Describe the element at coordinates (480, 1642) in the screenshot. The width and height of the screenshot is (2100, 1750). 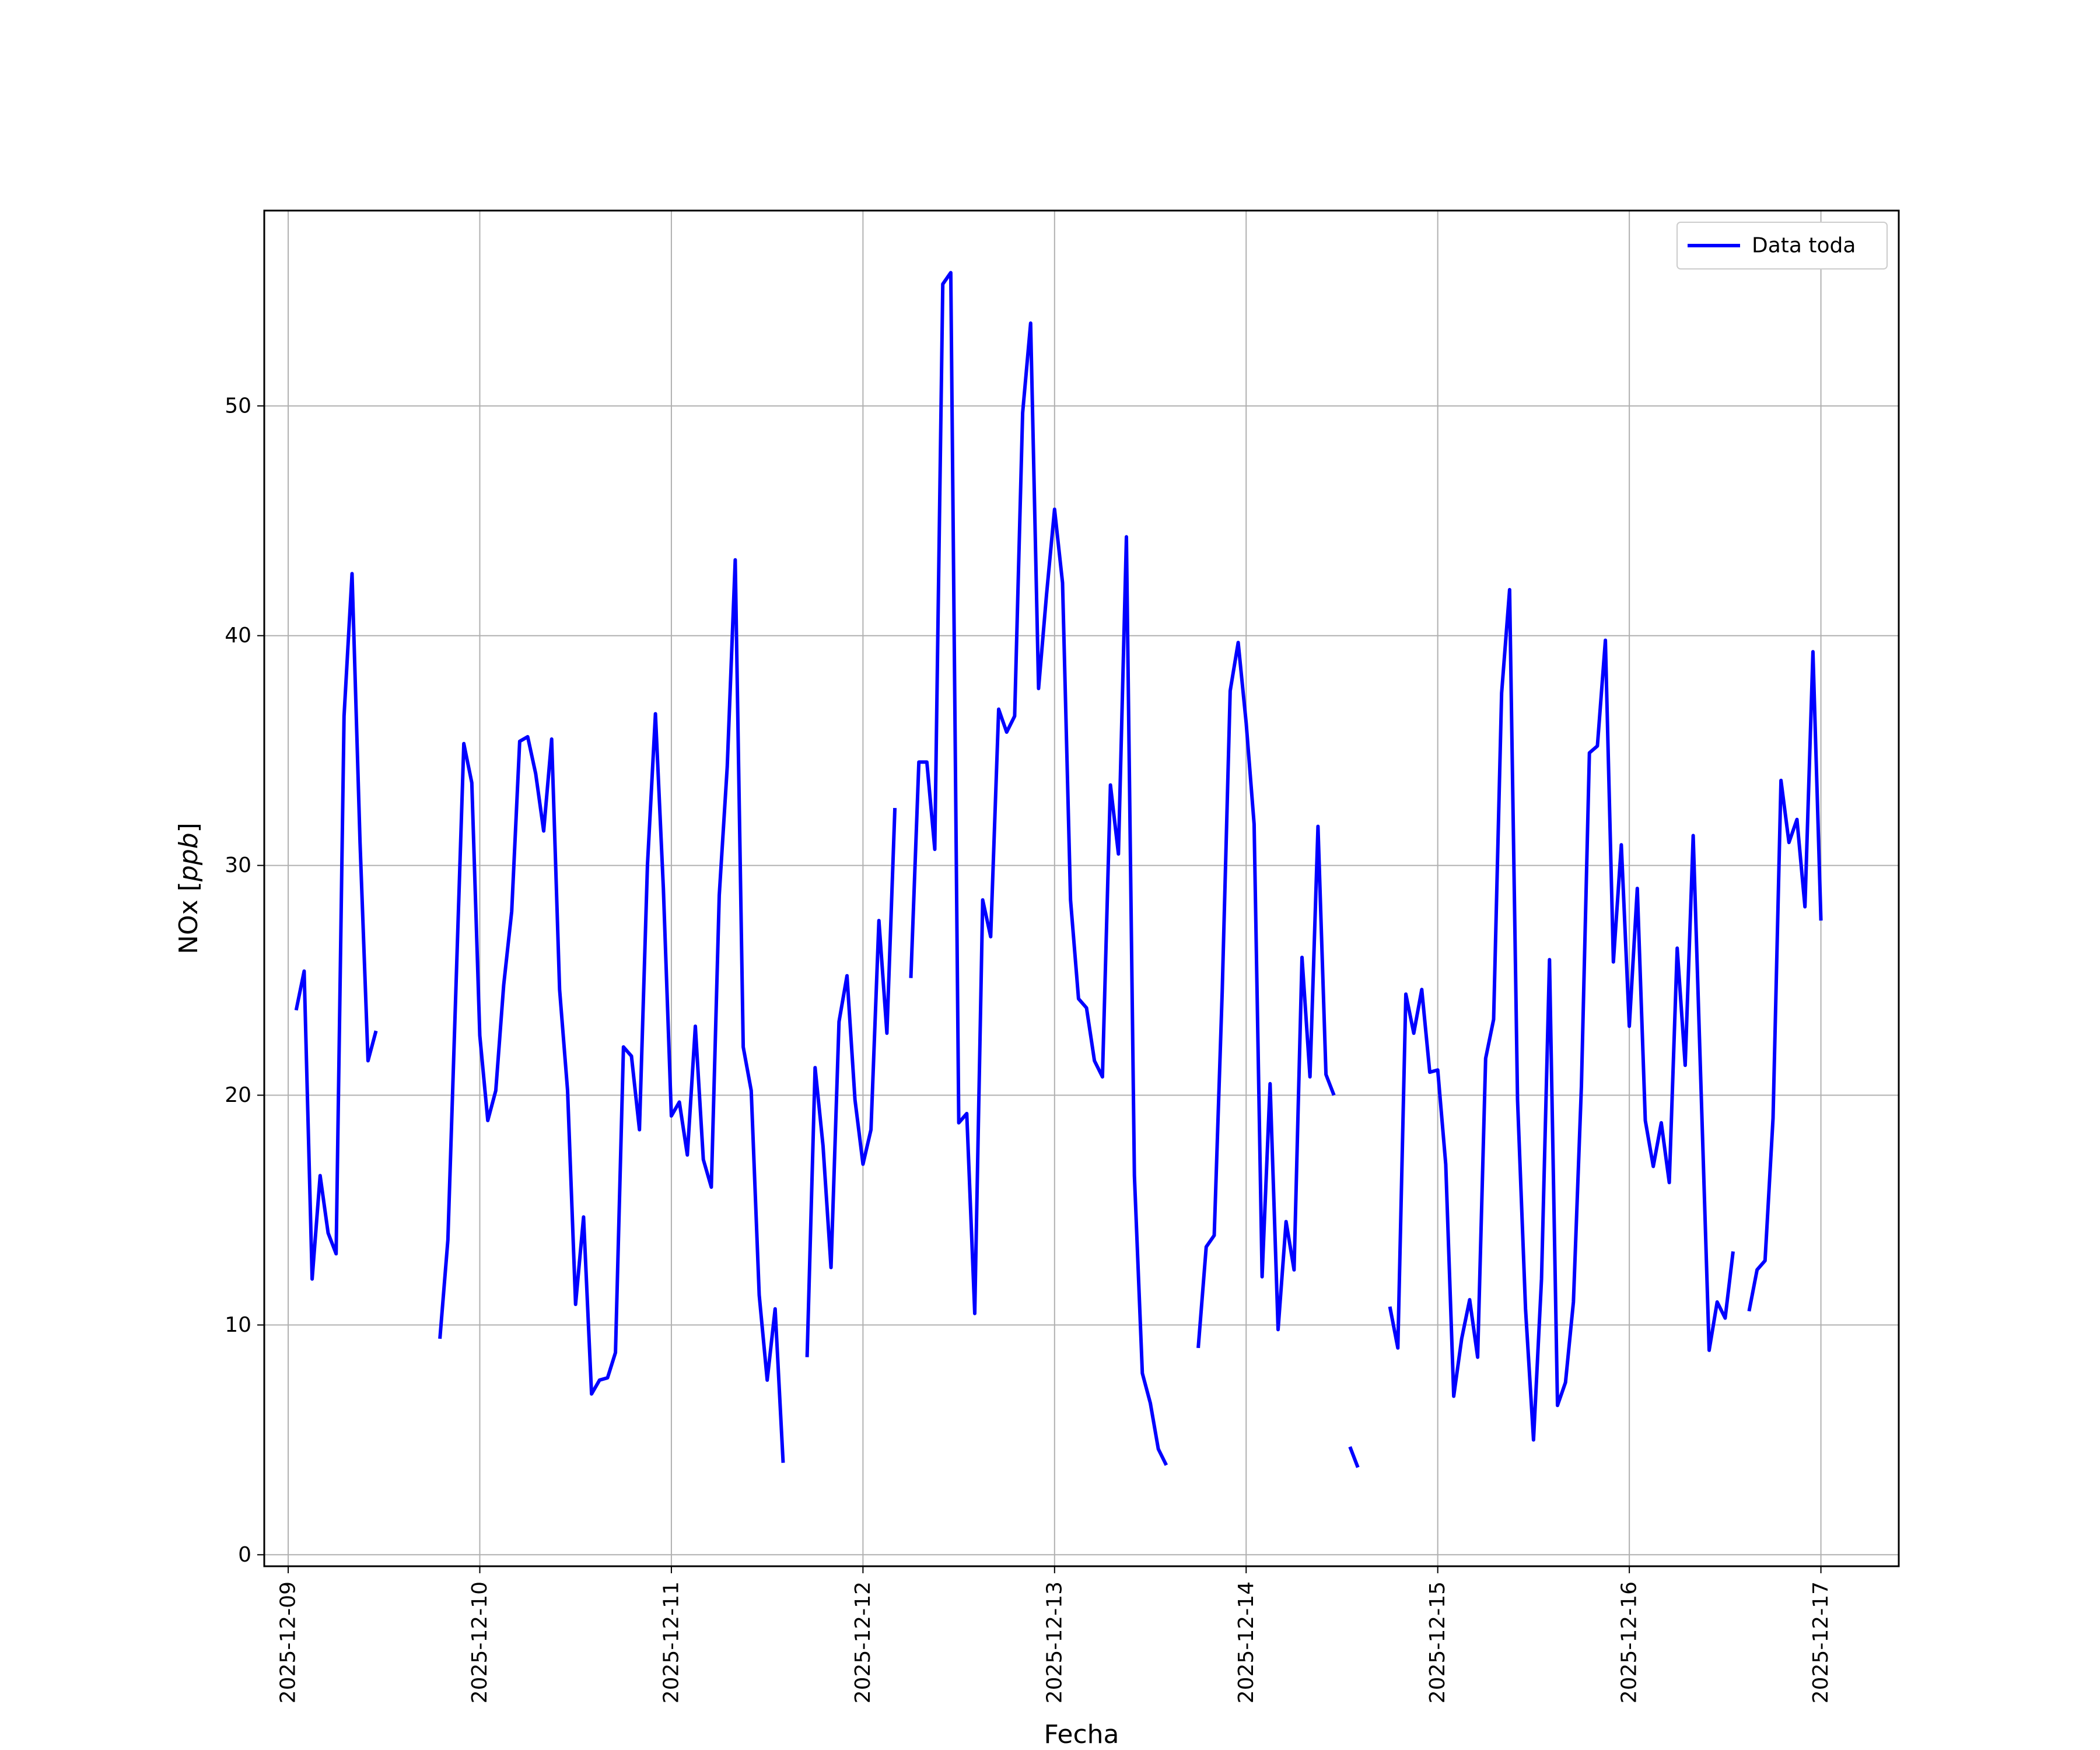
I see `x-tick-label: 2025-12-10` at that location.